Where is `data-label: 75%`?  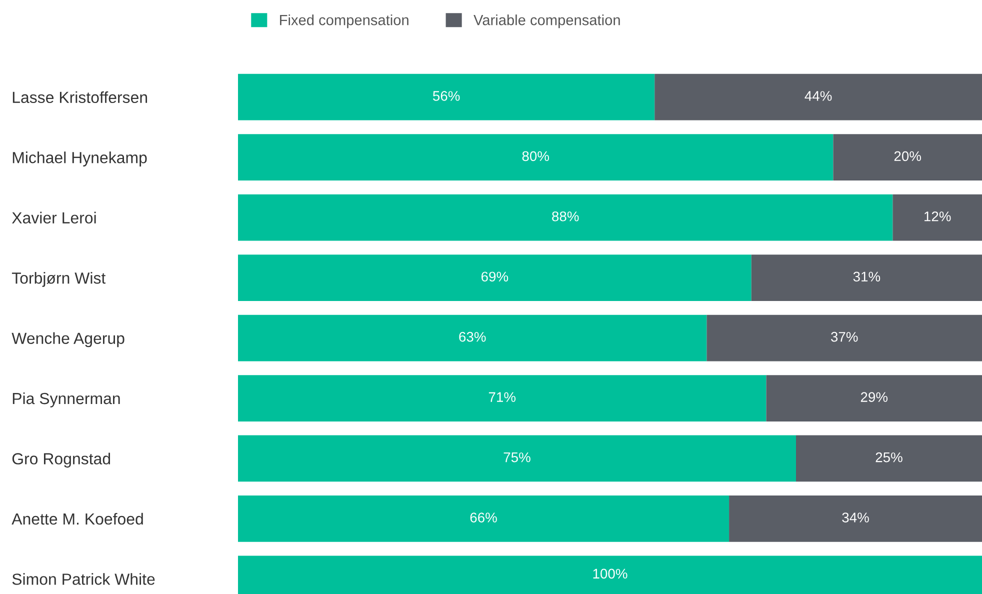 data-label: 75% is located at coordinates (517, 457).